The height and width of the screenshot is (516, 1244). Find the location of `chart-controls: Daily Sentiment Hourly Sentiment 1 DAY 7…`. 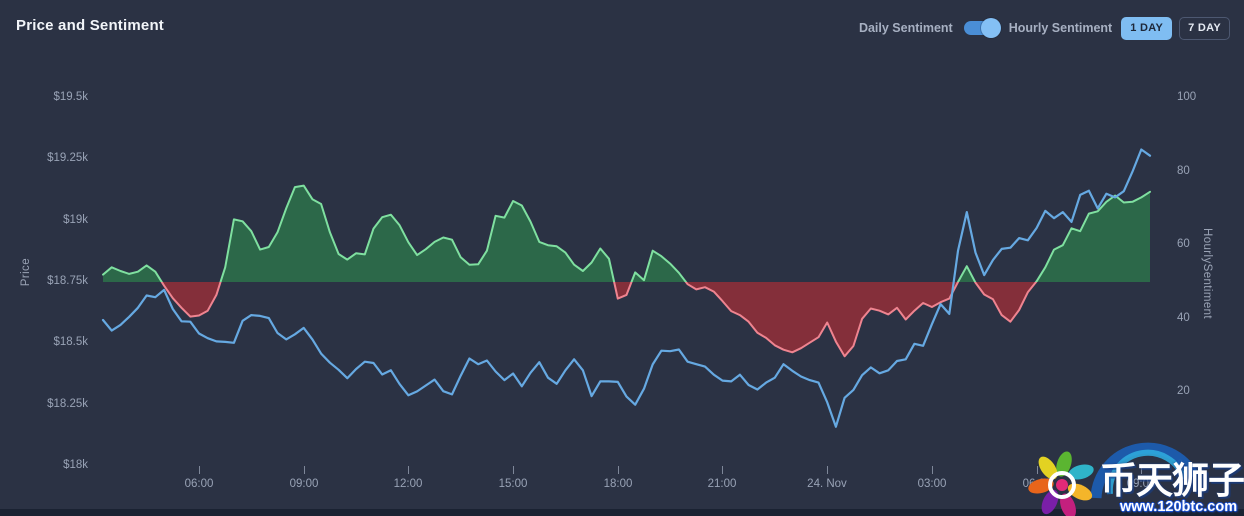

chart-controls: Daily Sentiment Hourly Sentiment 1 DAY 7… is located at coordinates (1044, 28).